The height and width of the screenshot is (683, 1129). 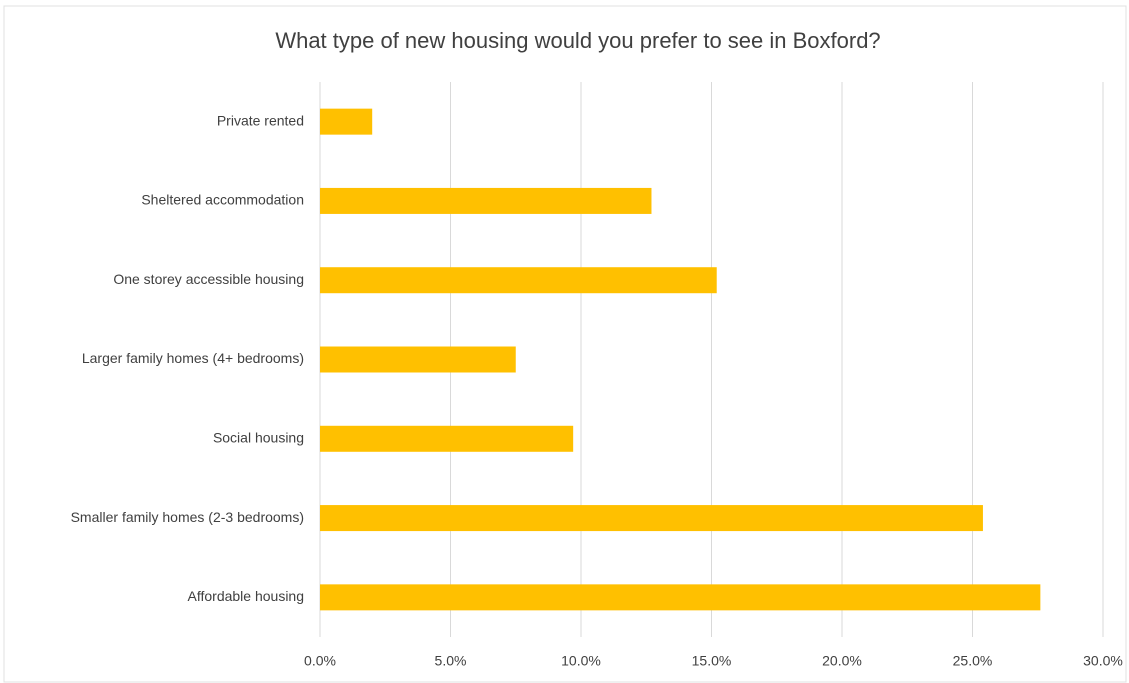 I want to click on y-tick-label: Larger family homes (4+ bedrooms), so click(x=193, y=358).